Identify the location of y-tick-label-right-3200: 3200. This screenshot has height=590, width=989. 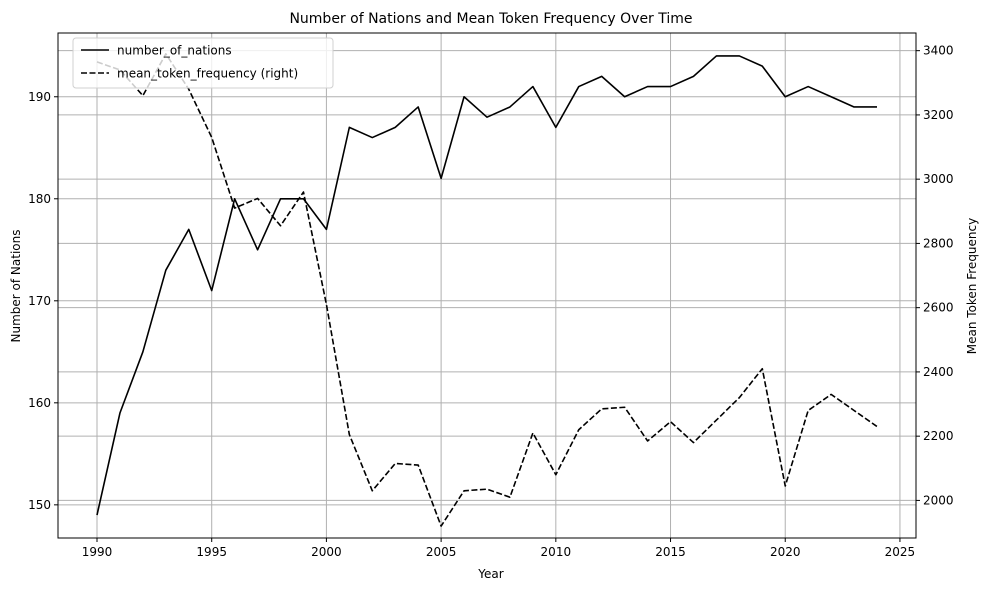
(938, 115).